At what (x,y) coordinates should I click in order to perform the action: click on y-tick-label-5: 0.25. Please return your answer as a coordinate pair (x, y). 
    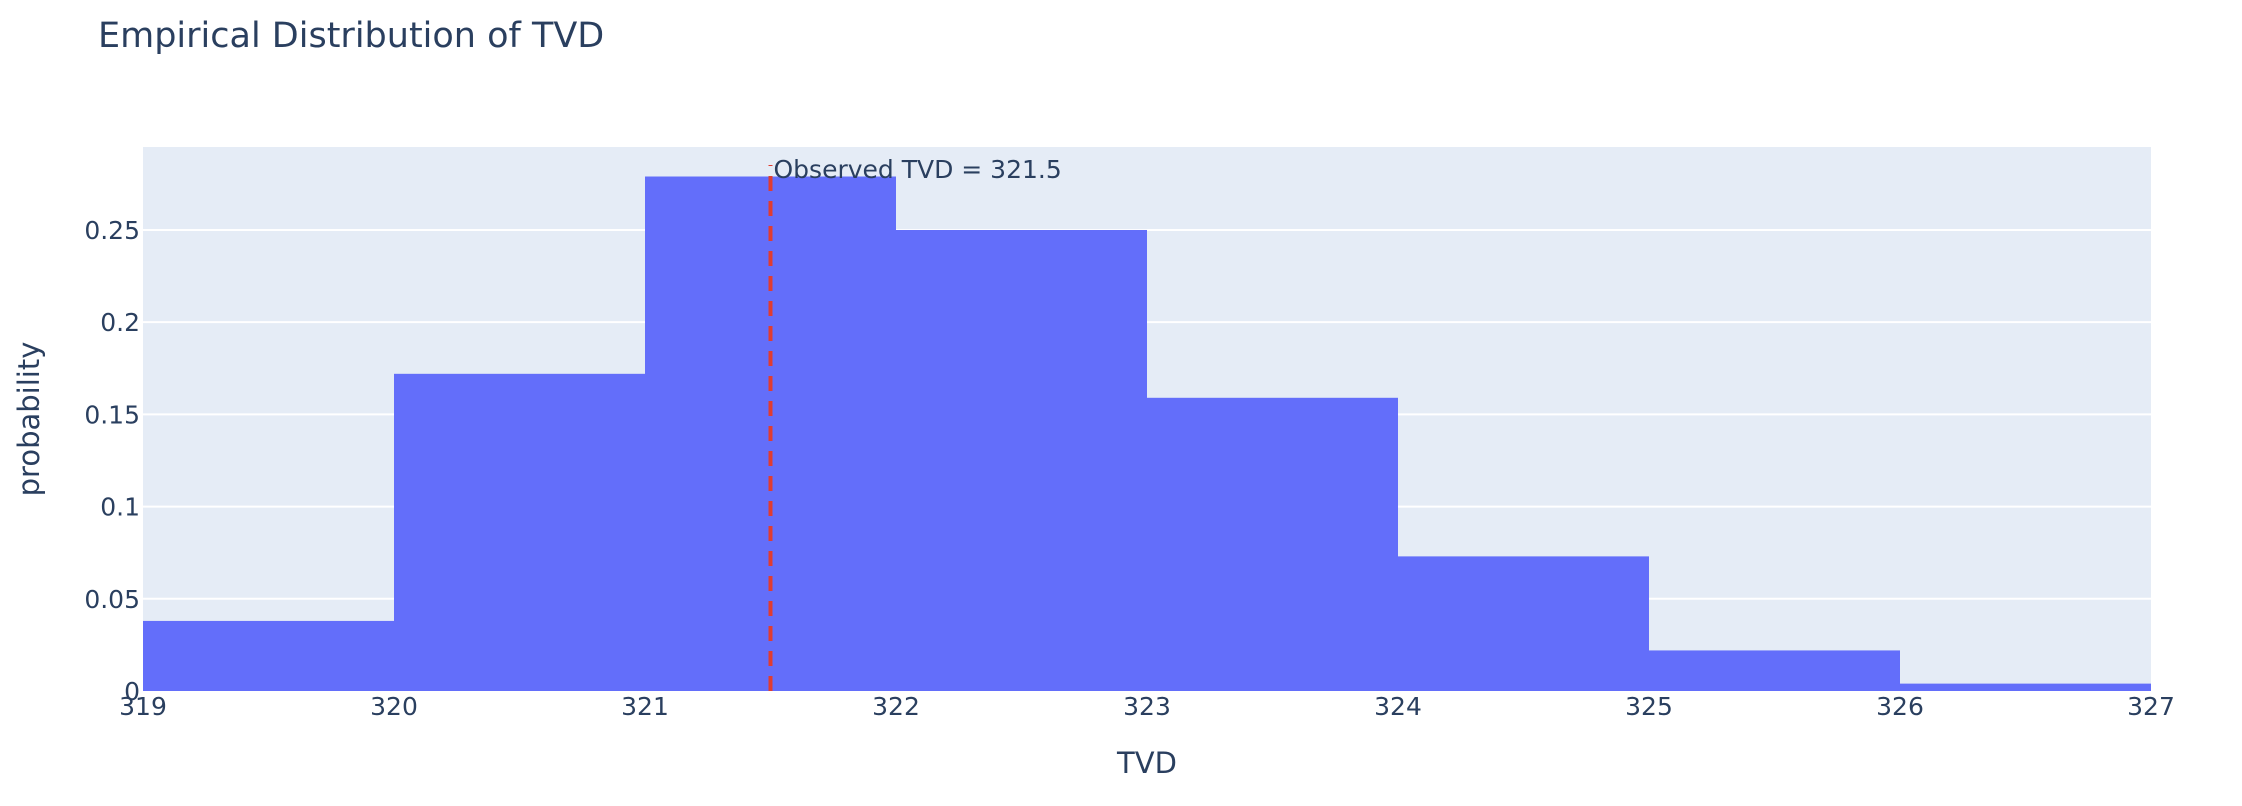
    Looking at the image, I should click on (112, 230).